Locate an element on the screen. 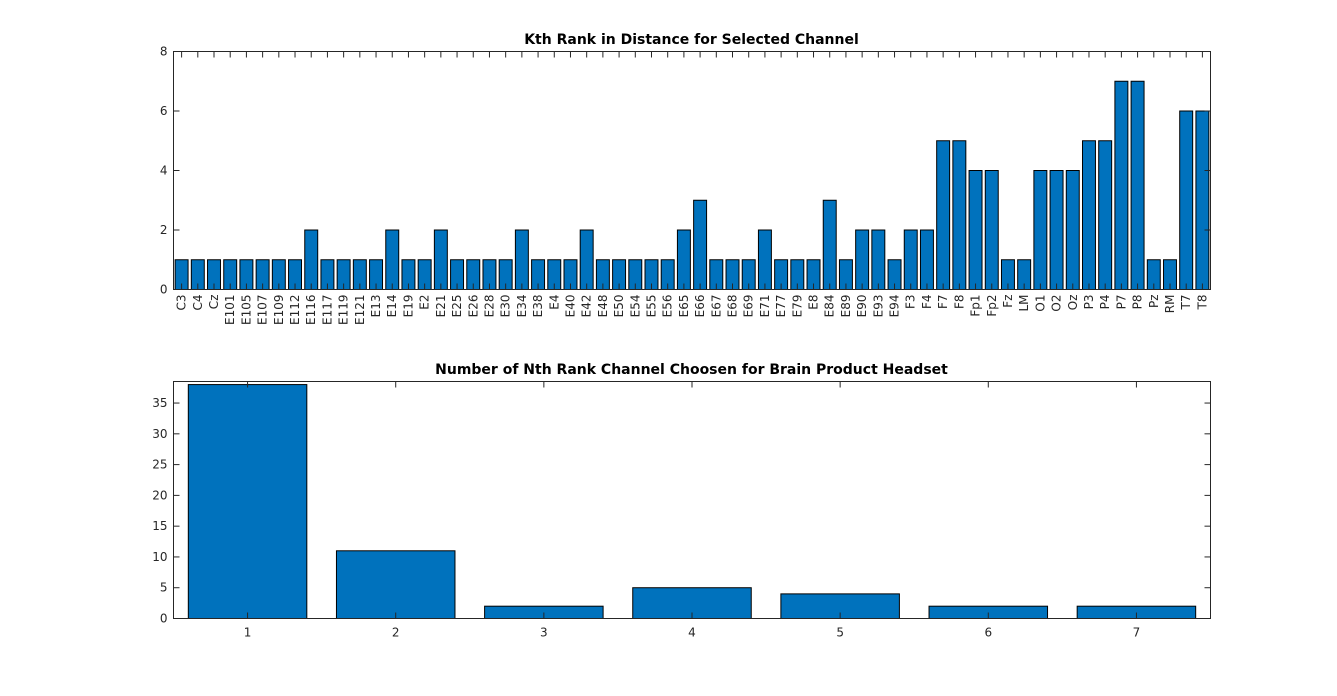  chart1-x-tick-label: E105 is located at coordinates (246, 310).